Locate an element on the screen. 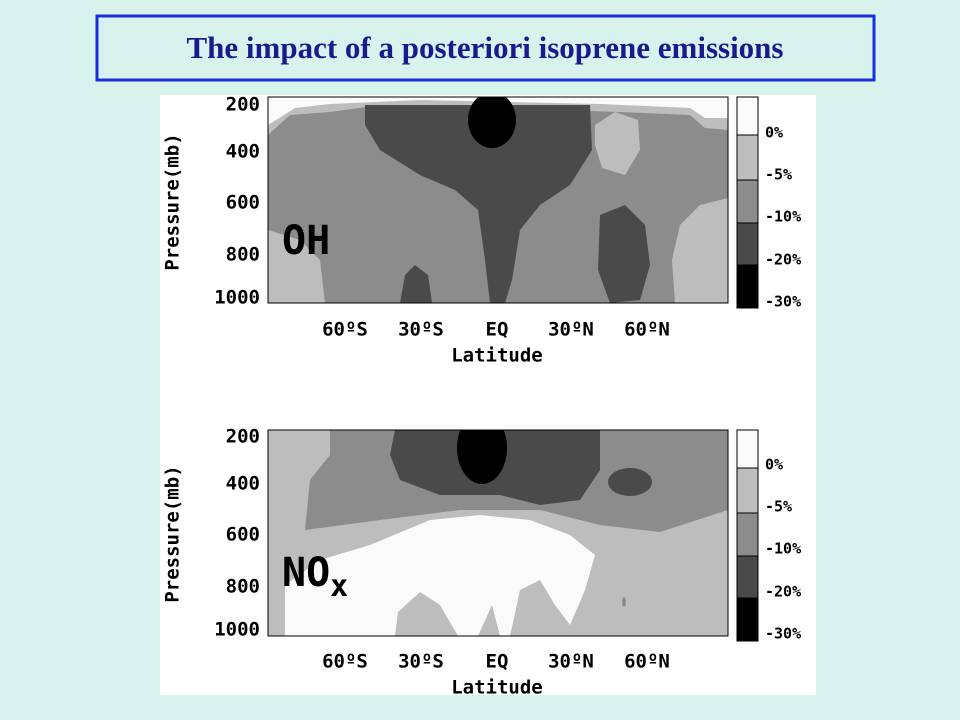 Image resolution: width=960 pixels, height=720 pixels. species-label: NOx is located at coordinates (315, 577).